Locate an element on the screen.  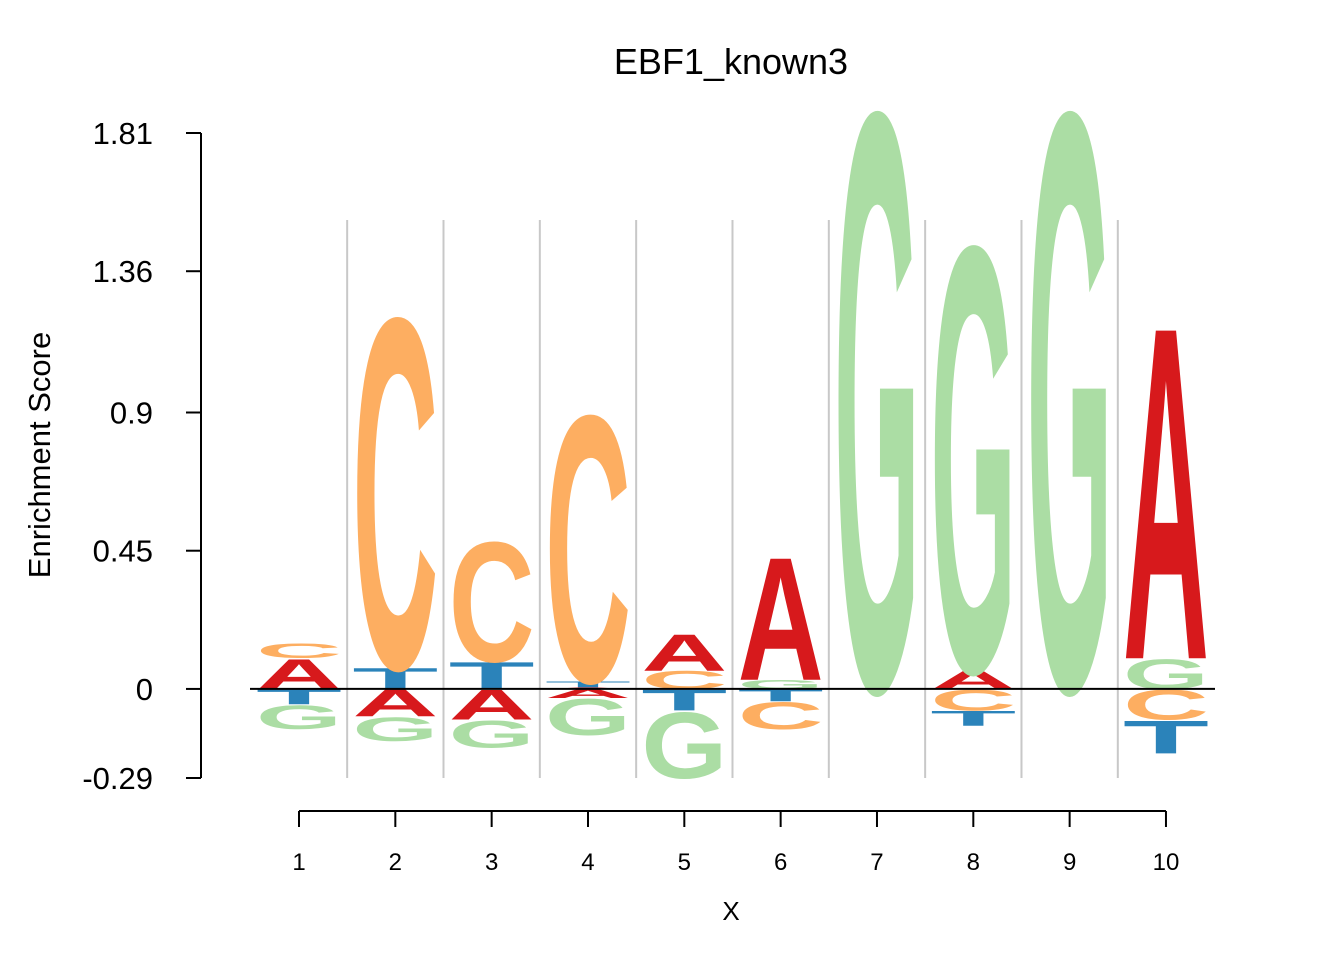
y-tick-label: 0.45 is located at coordinates (123, 551).